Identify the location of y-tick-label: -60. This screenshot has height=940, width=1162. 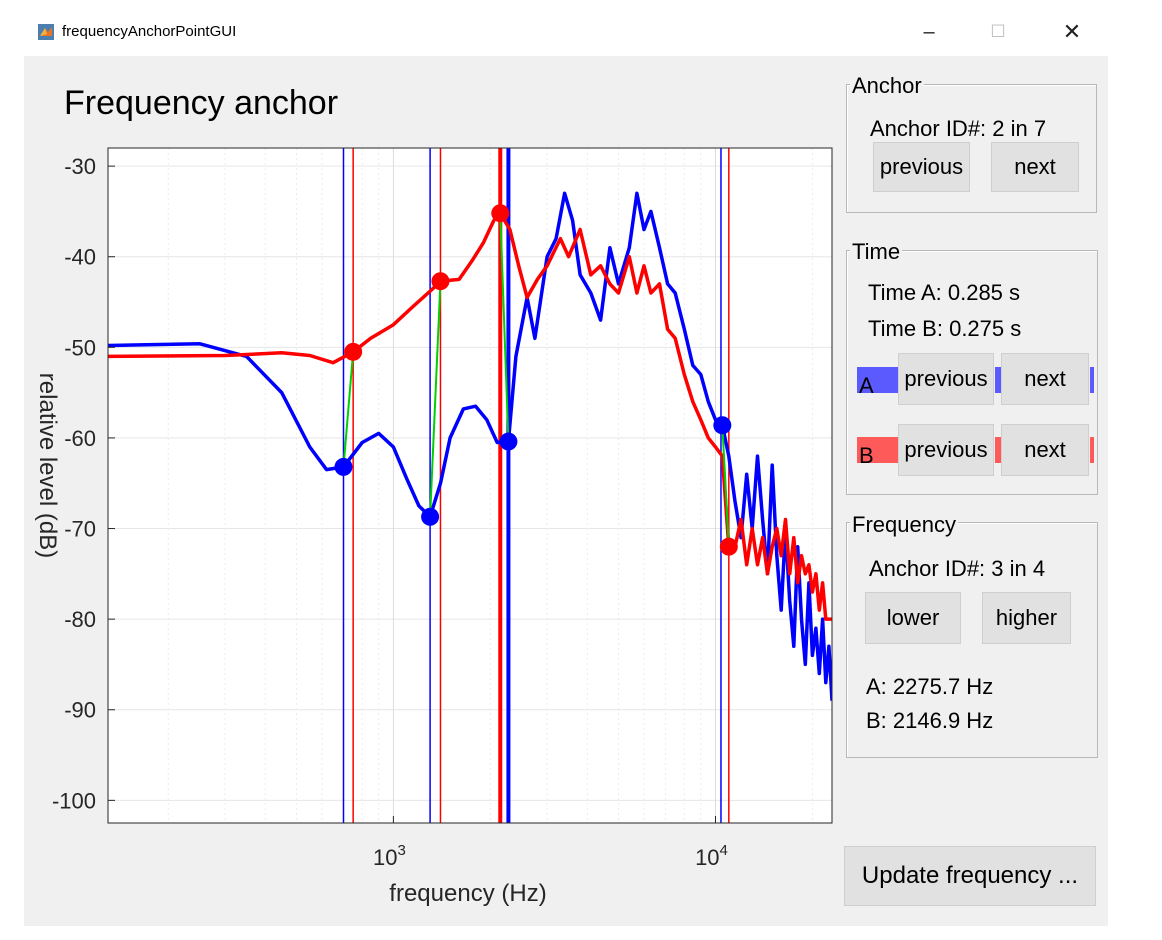
(80, 438).